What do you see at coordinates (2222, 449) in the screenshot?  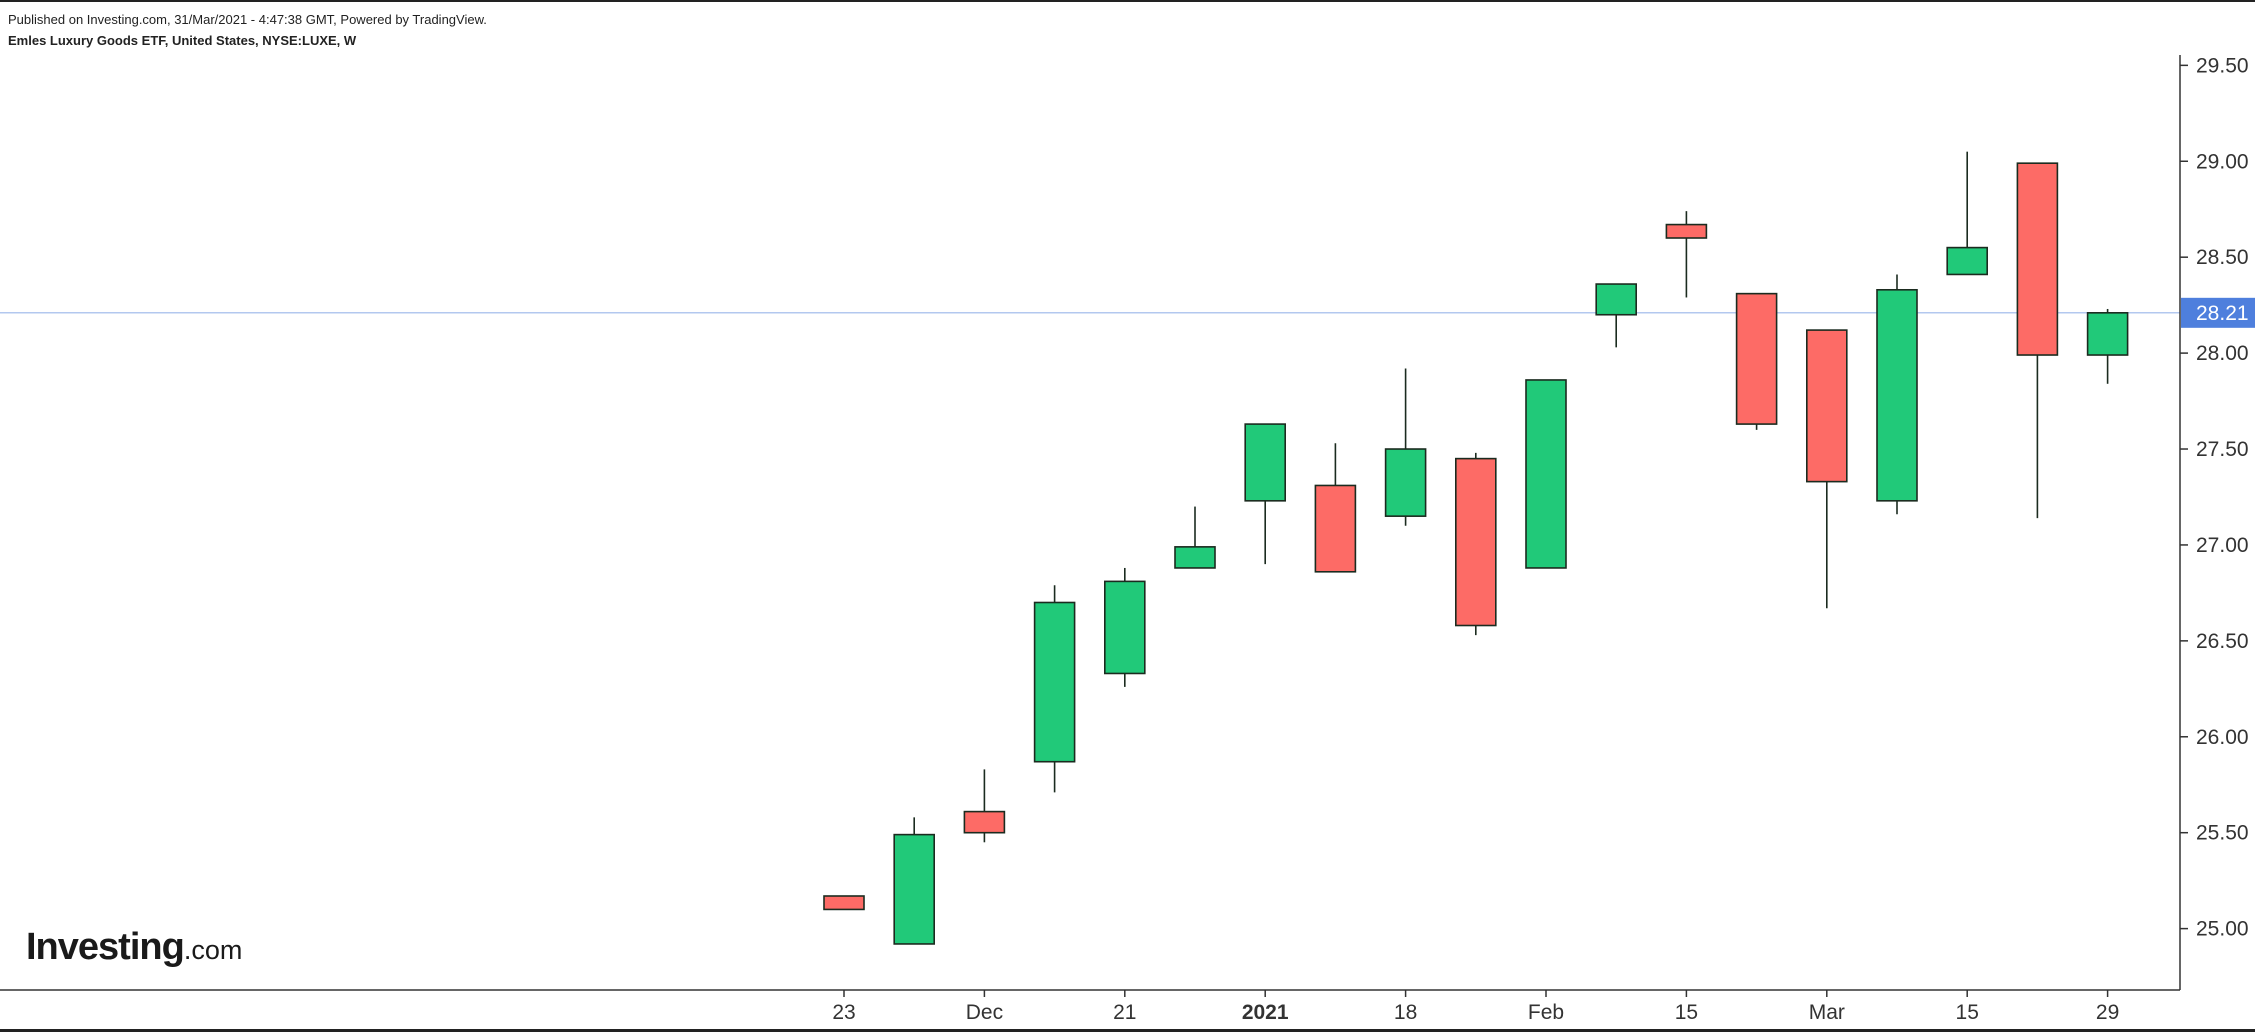 I see `y-tick-label: 27.50` at bounding box center [2222, 449].